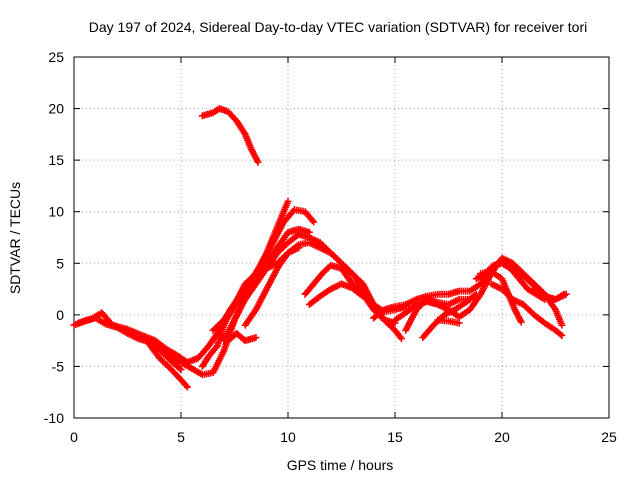 The height and width of the screenshot is (480, 640). Describe the element at coordinates (56, 160) in the screenshot. I see `y-tick-label: 15` at that location.